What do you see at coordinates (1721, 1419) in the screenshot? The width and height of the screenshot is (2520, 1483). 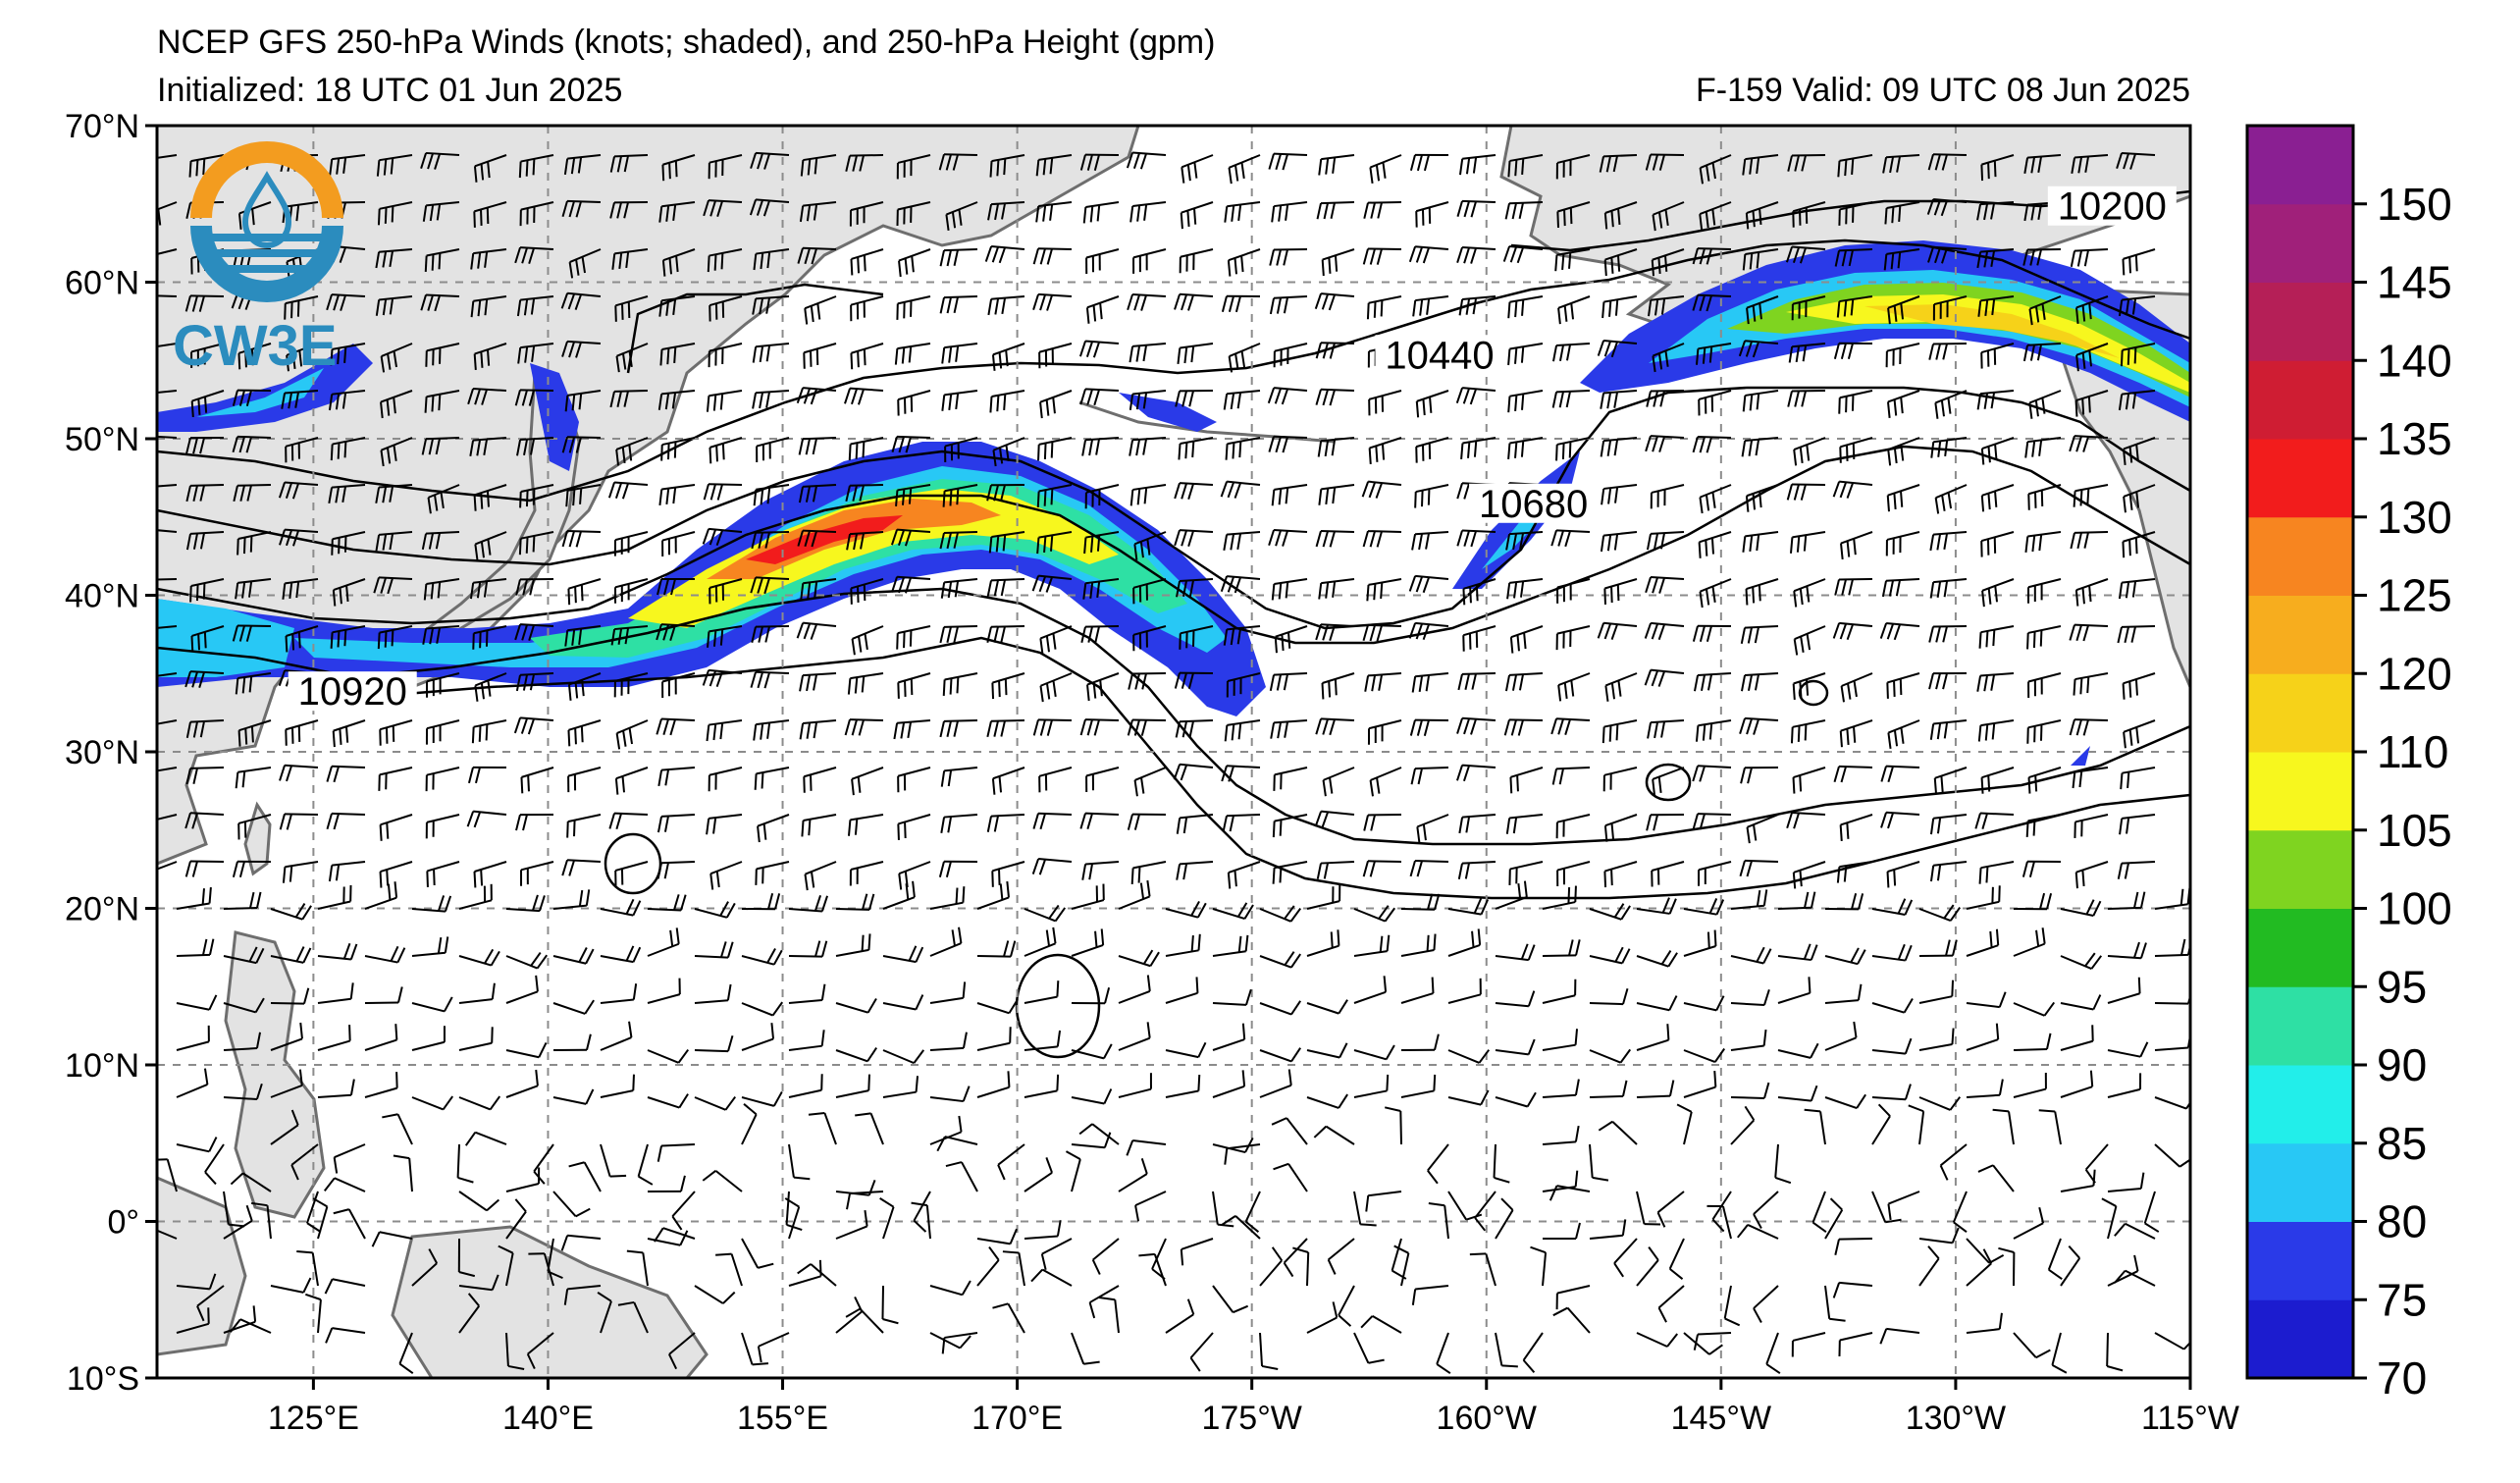 I see `lon-tick-label: 145°W` at bounding box center [1721, 1419].